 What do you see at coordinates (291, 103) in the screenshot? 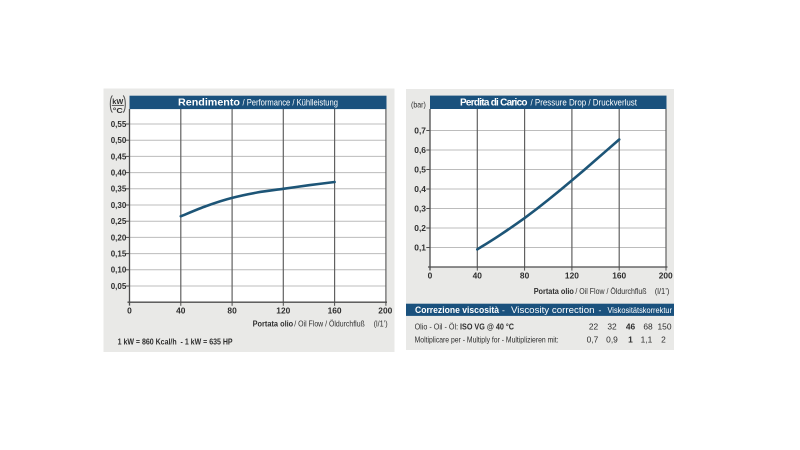
I see `svg-text: / Performance / Kühlleistung` at bounding box center [291, 103].